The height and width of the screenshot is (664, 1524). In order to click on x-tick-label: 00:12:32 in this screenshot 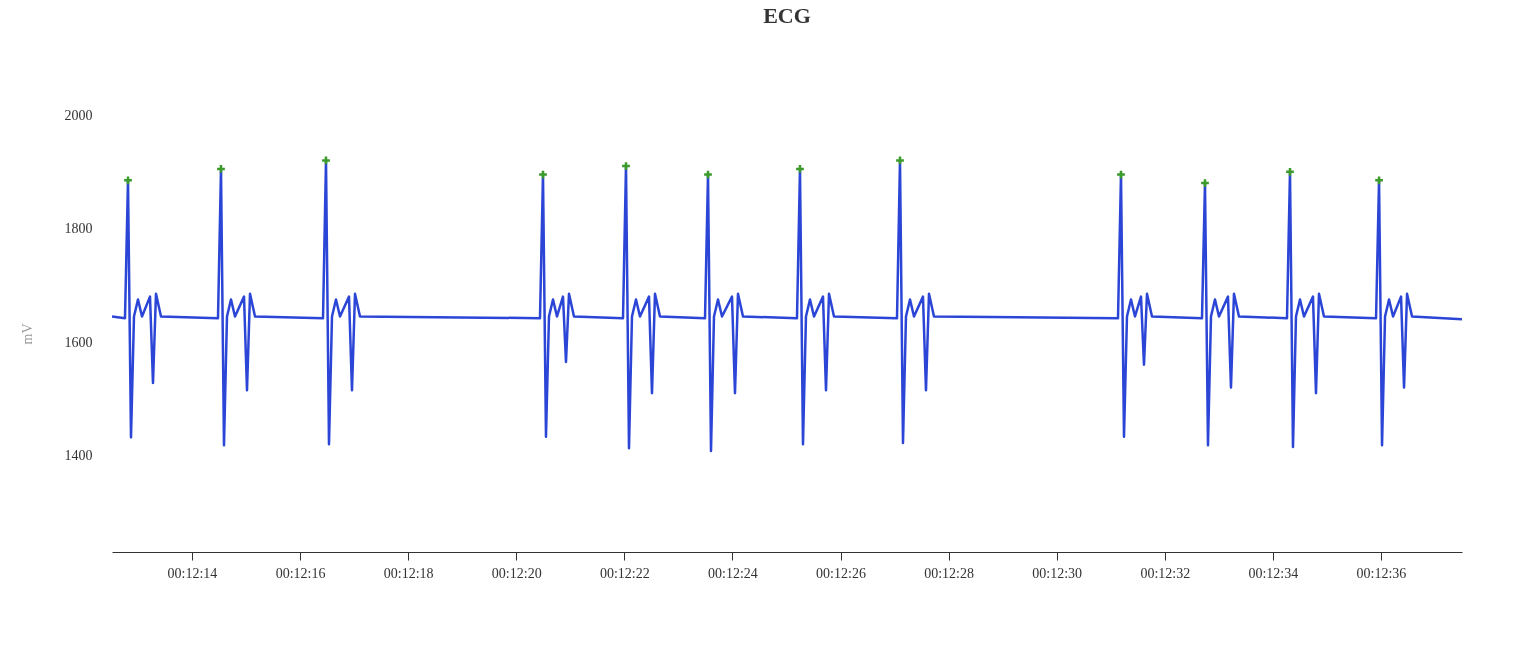, I will do `click(1165, 573)`.